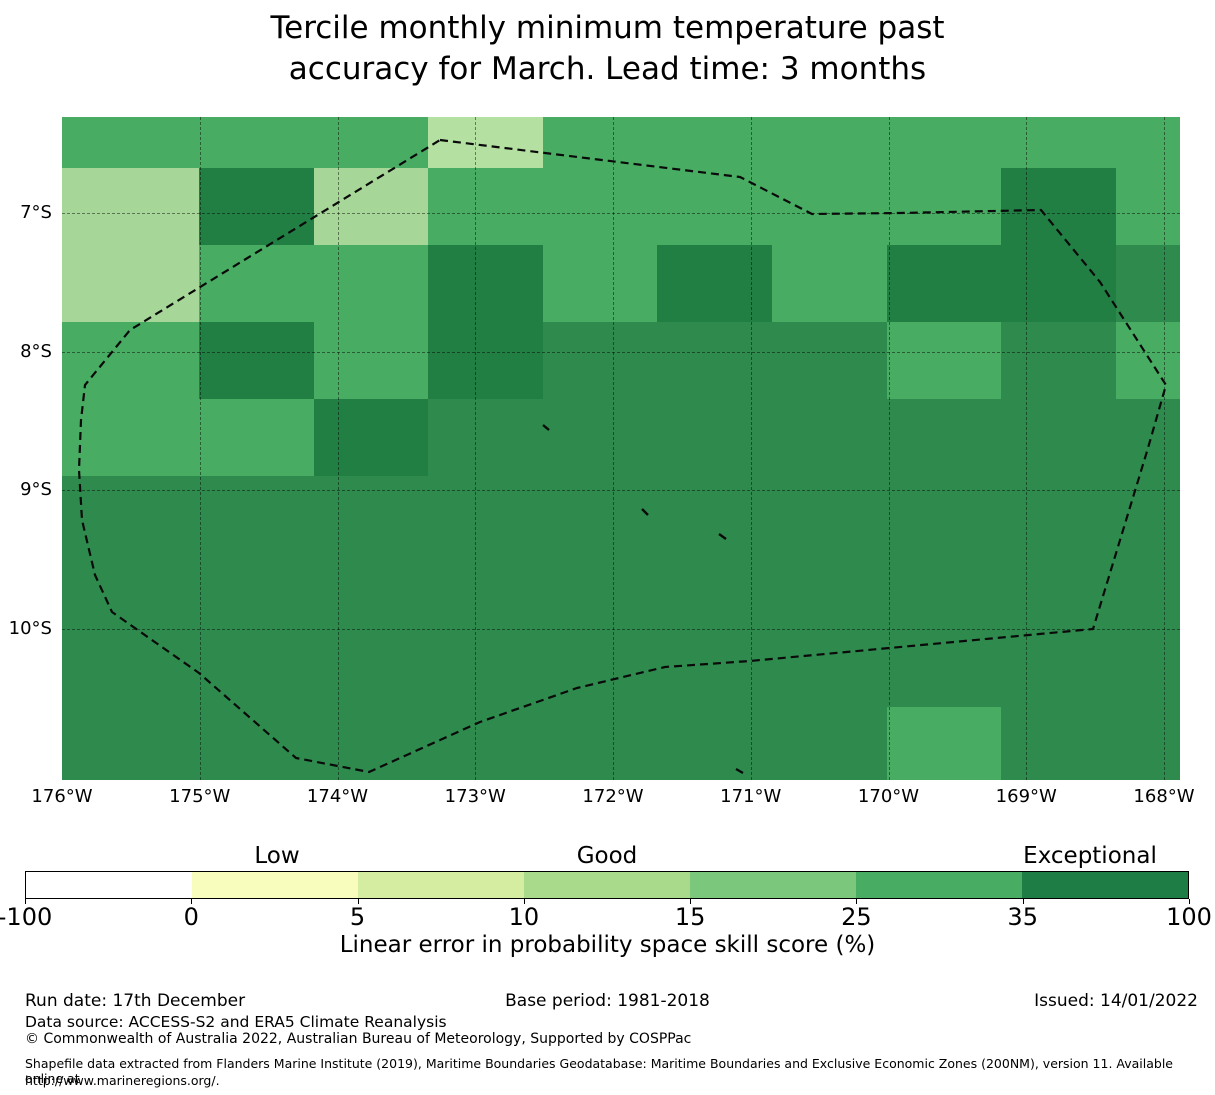 This screenshot has height=1095, width=1215. What do you see at coordinates (36, 212) in the screenshot?
I see `y-tick-label: 7°S` at bounding box center [36, 212].